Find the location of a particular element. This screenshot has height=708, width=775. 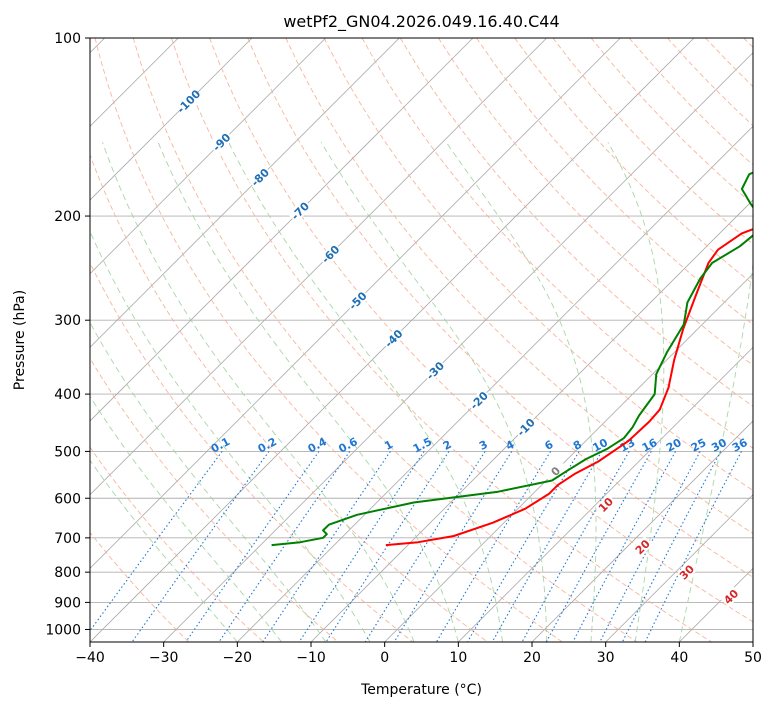

y-tick-label: 200 is located at coordinates (67, 217).